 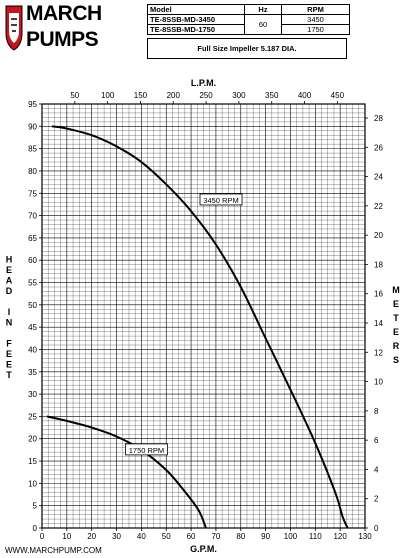 I want to click on spec-row: TE-8SSB-MD-3450 60 3450, so click(x=248, y=24).